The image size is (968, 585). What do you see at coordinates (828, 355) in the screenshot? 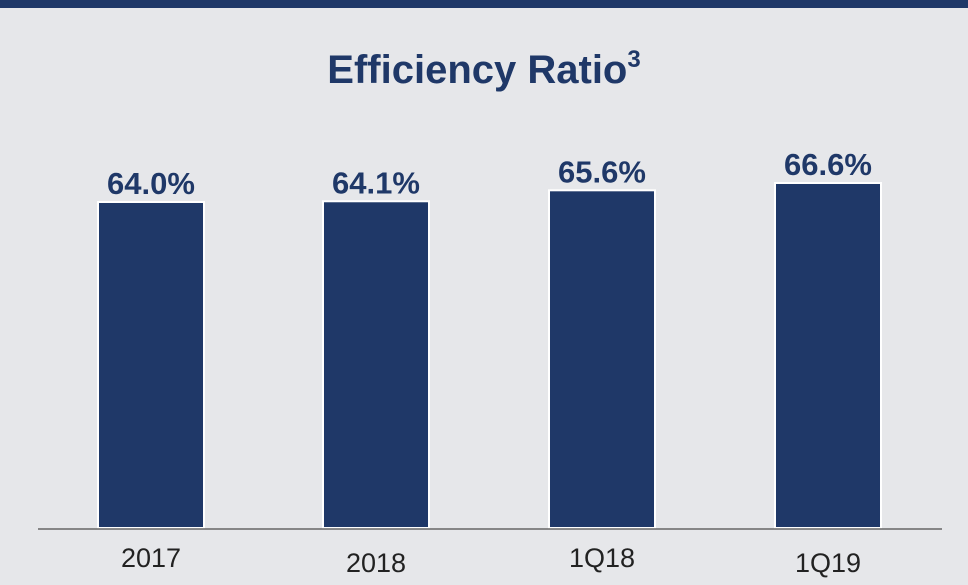
I see `bar-1q19` at bounding box center [828, 355].